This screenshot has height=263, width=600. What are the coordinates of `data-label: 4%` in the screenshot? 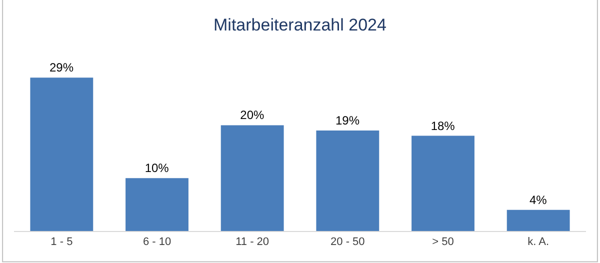 It's located at (538, 199).